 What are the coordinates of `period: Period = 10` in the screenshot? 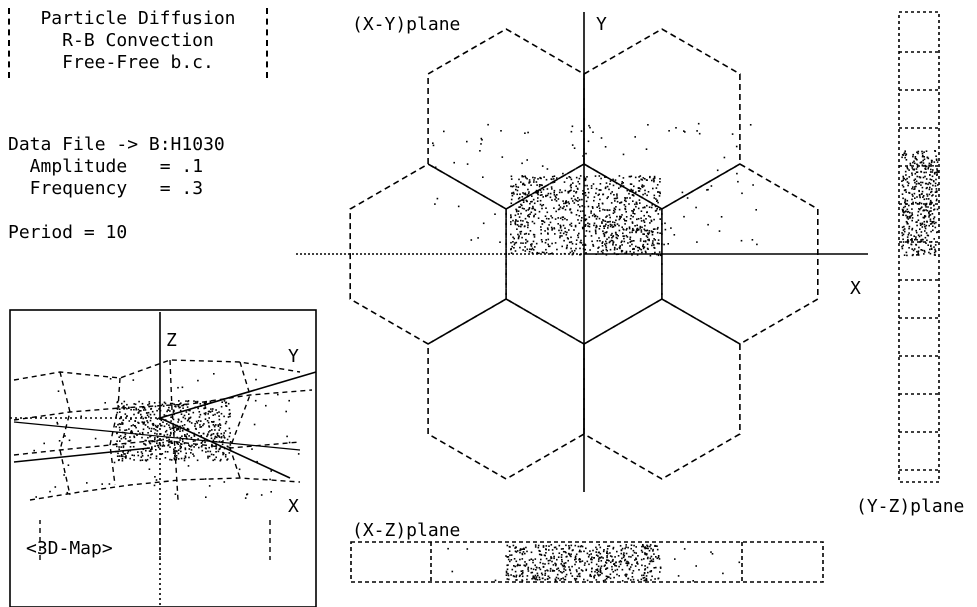 It's located at (68, 232).